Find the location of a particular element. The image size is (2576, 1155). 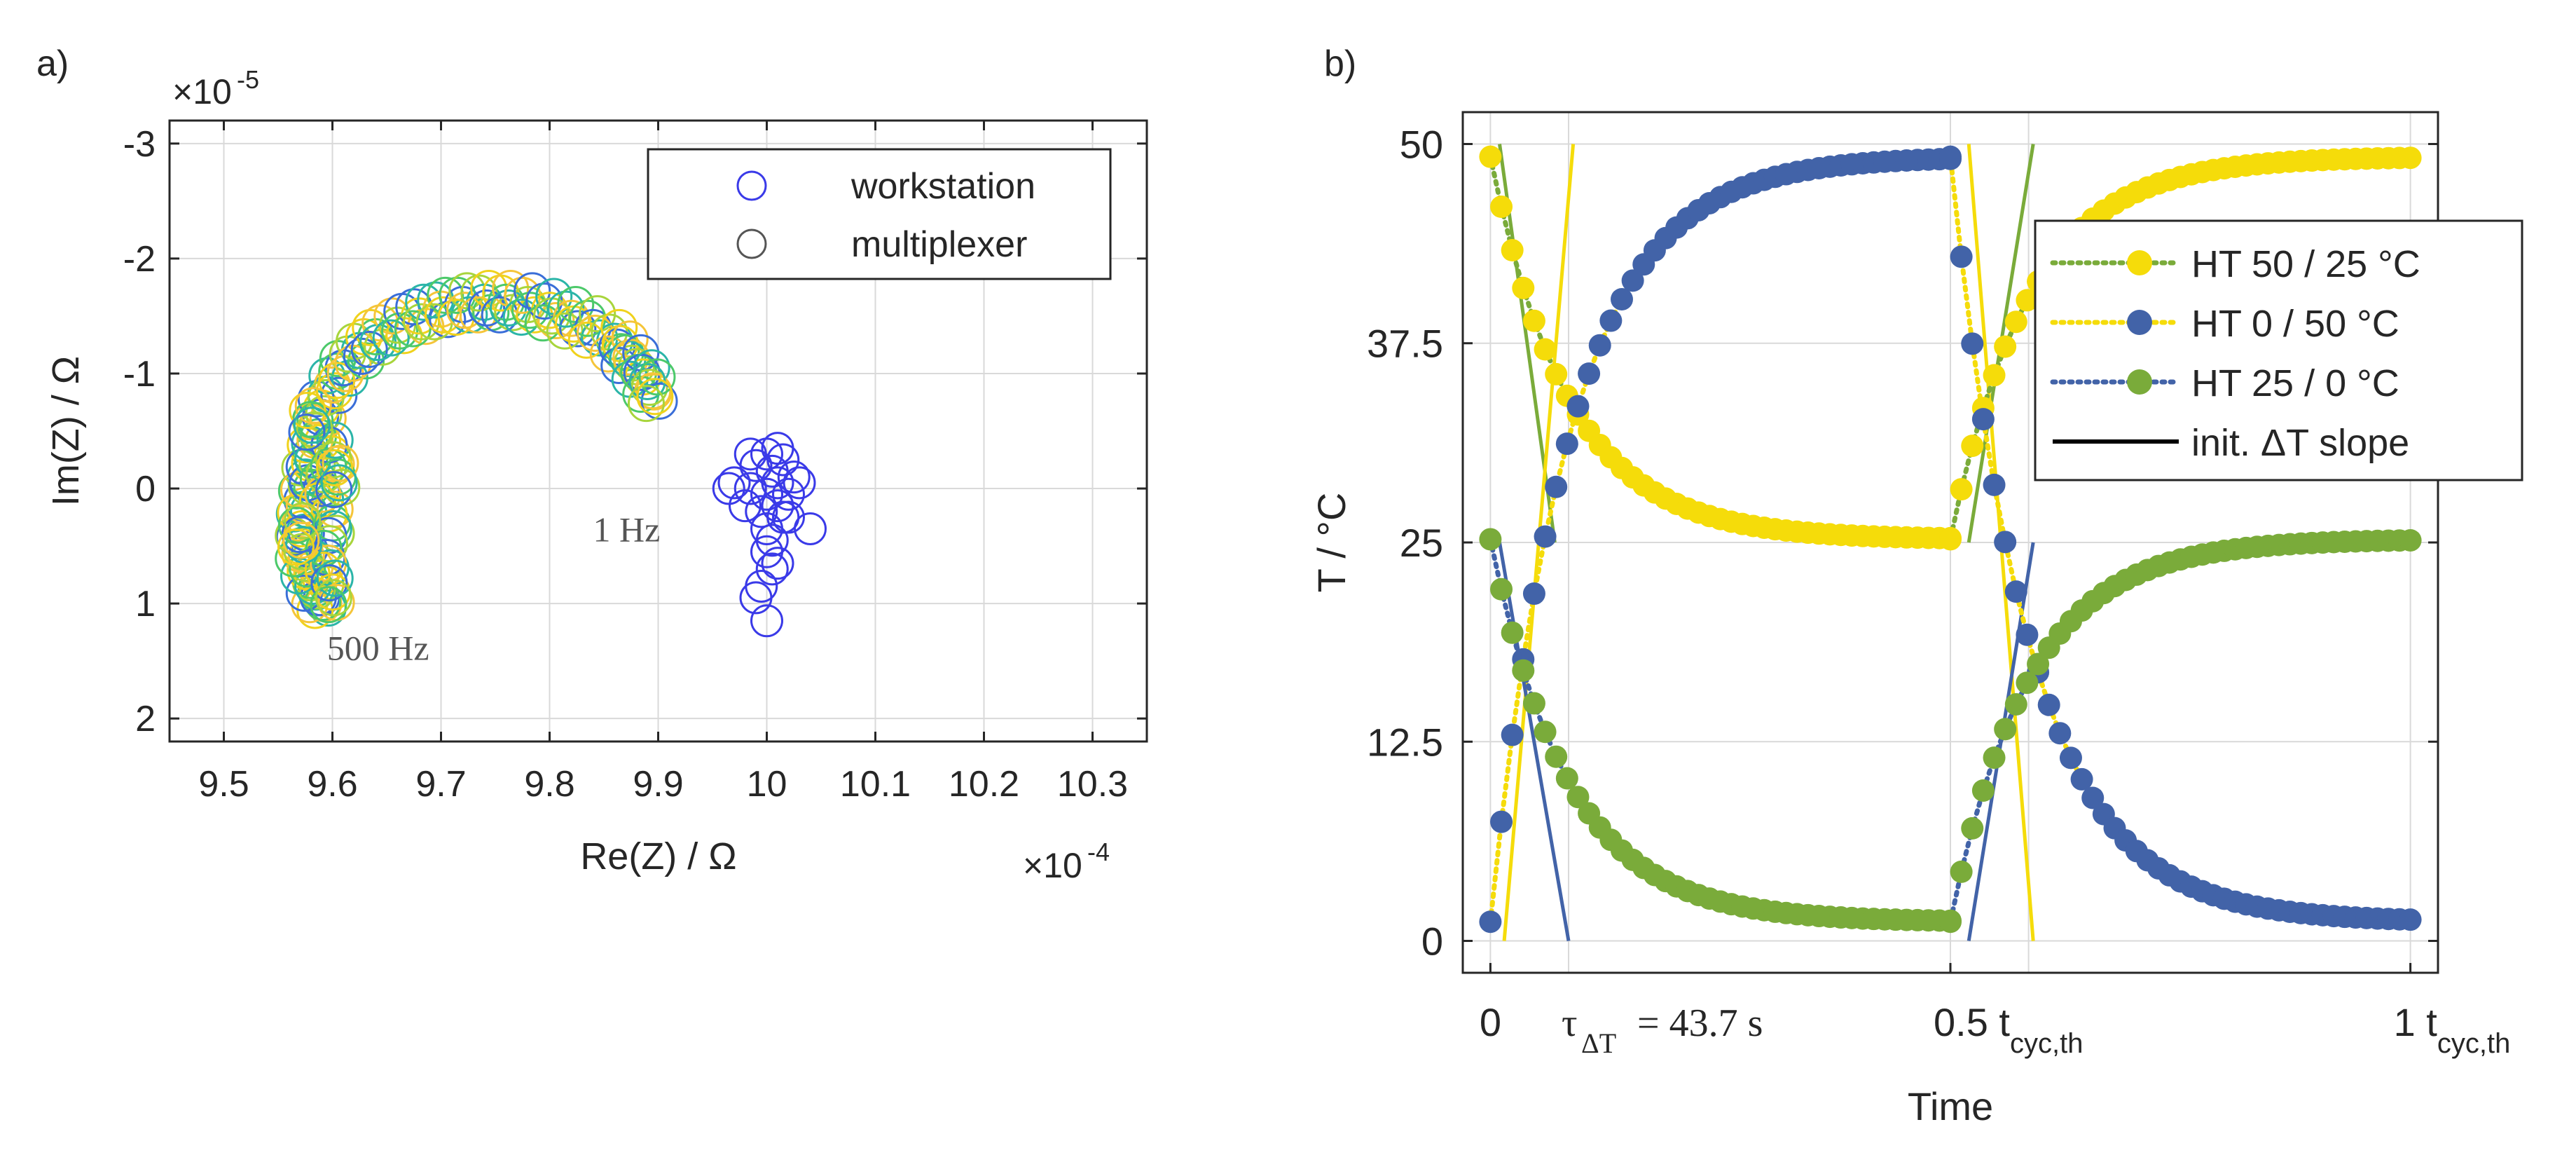

panel-a-x-exponent: ×10 -4 is located at coordinates (1066, 861).